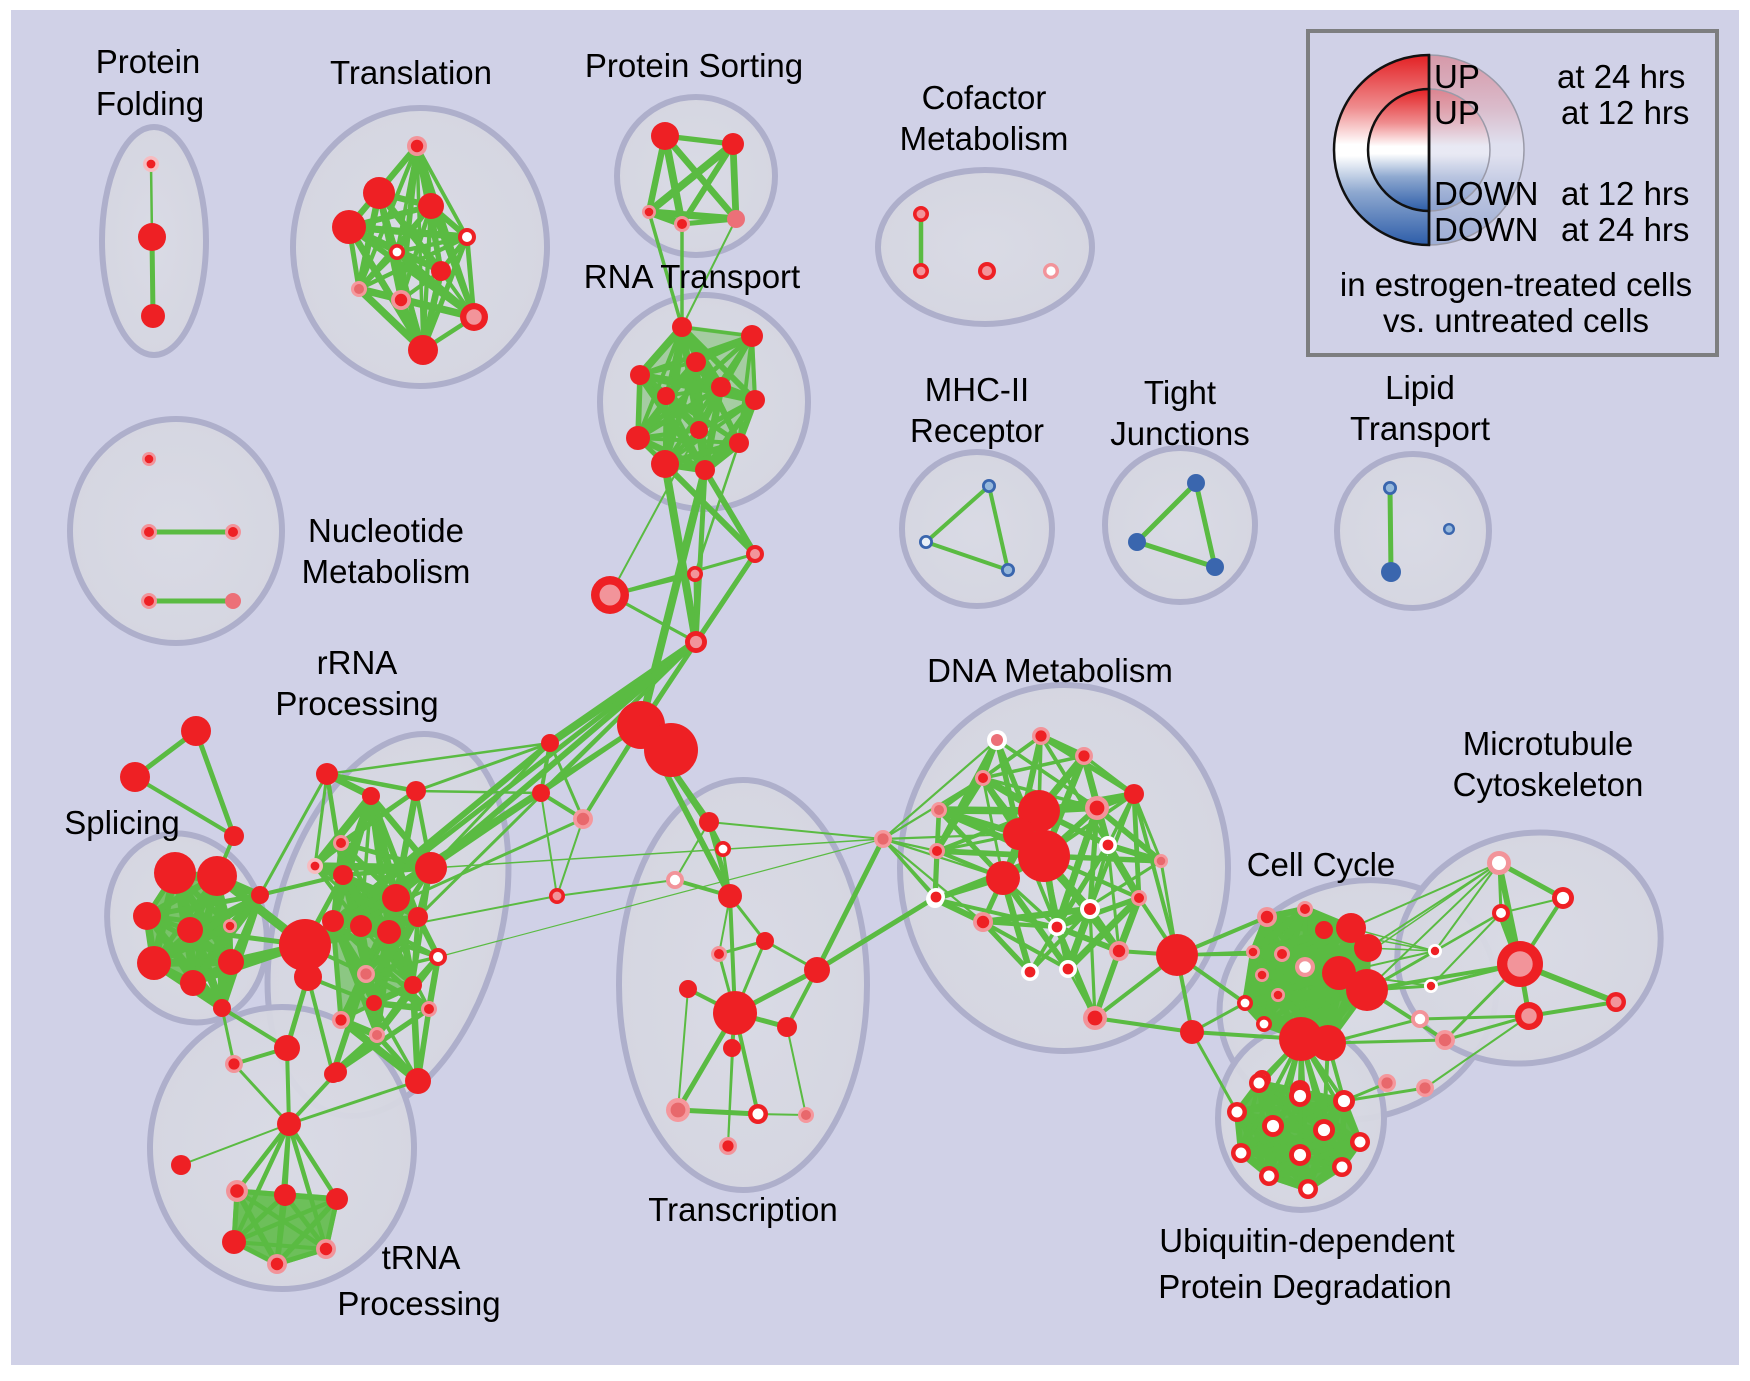  Describe the element at coordinates (150, 103) in the screenshot. I see `svg-text: Folding` at that location.